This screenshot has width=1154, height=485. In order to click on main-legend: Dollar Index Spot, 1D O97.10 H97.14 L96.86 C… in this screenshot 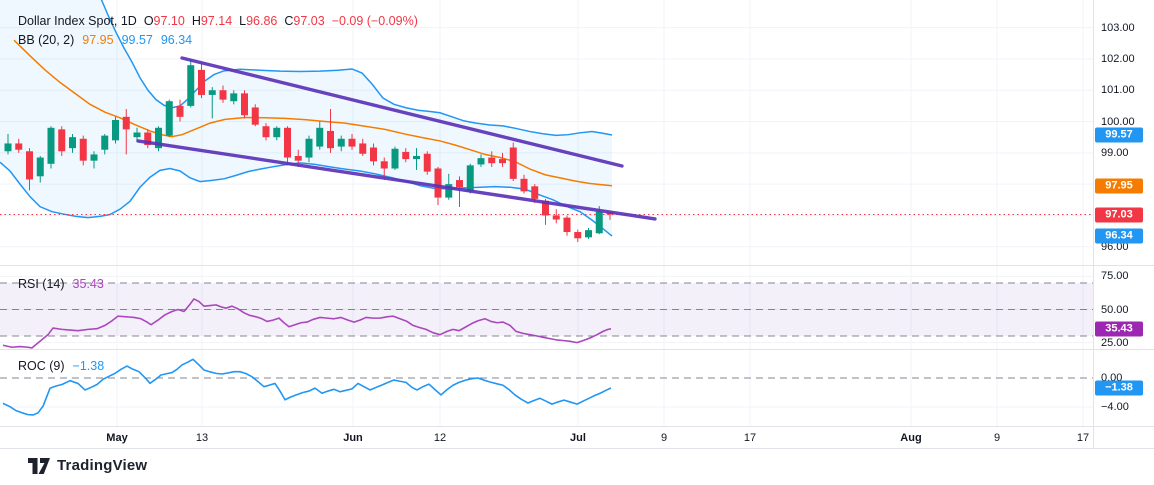, I will do `click(218, 33)`.